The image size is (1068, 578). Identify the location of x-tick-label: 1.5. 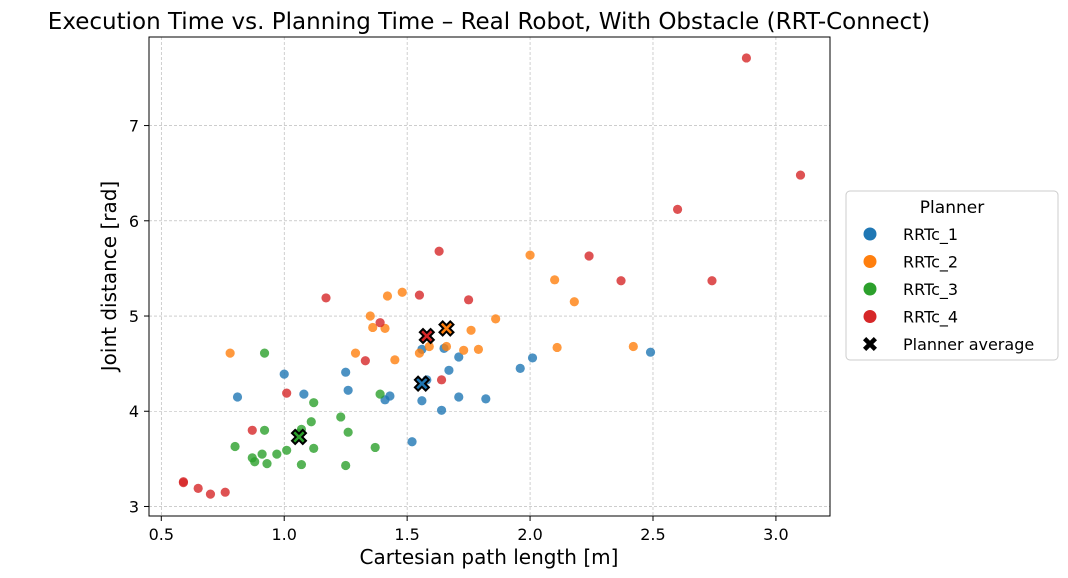
(406, 534).